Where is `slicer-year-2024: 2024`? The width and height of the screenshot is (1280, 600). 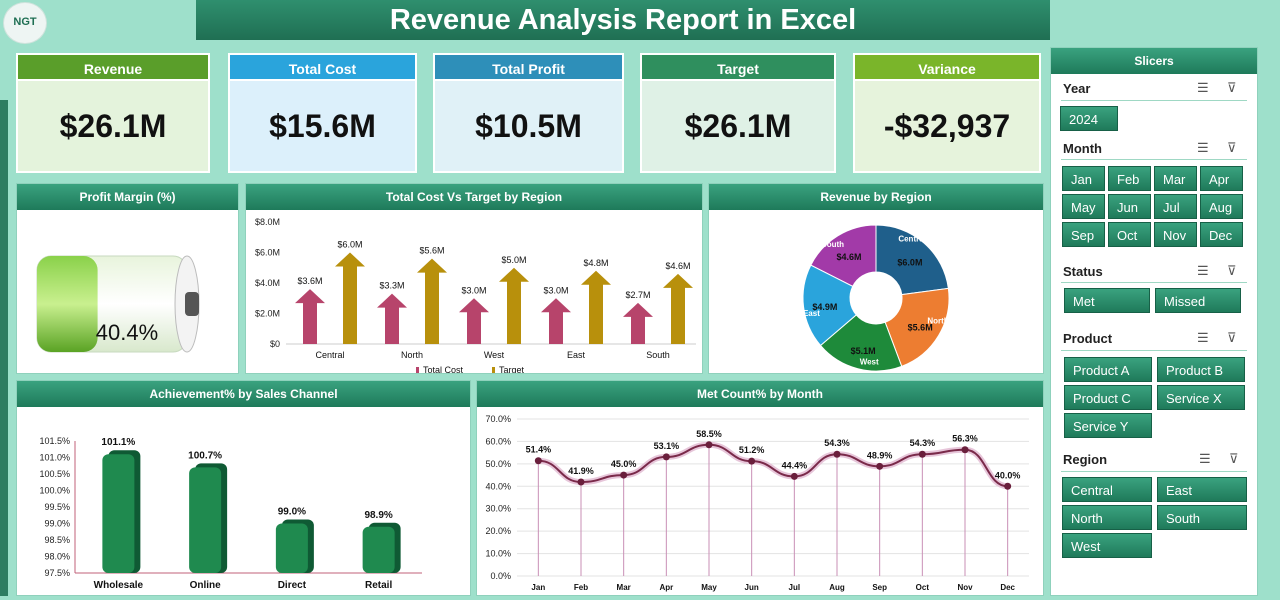
slicer-year-2024: 2024 is located at coordinates (1089, 118).